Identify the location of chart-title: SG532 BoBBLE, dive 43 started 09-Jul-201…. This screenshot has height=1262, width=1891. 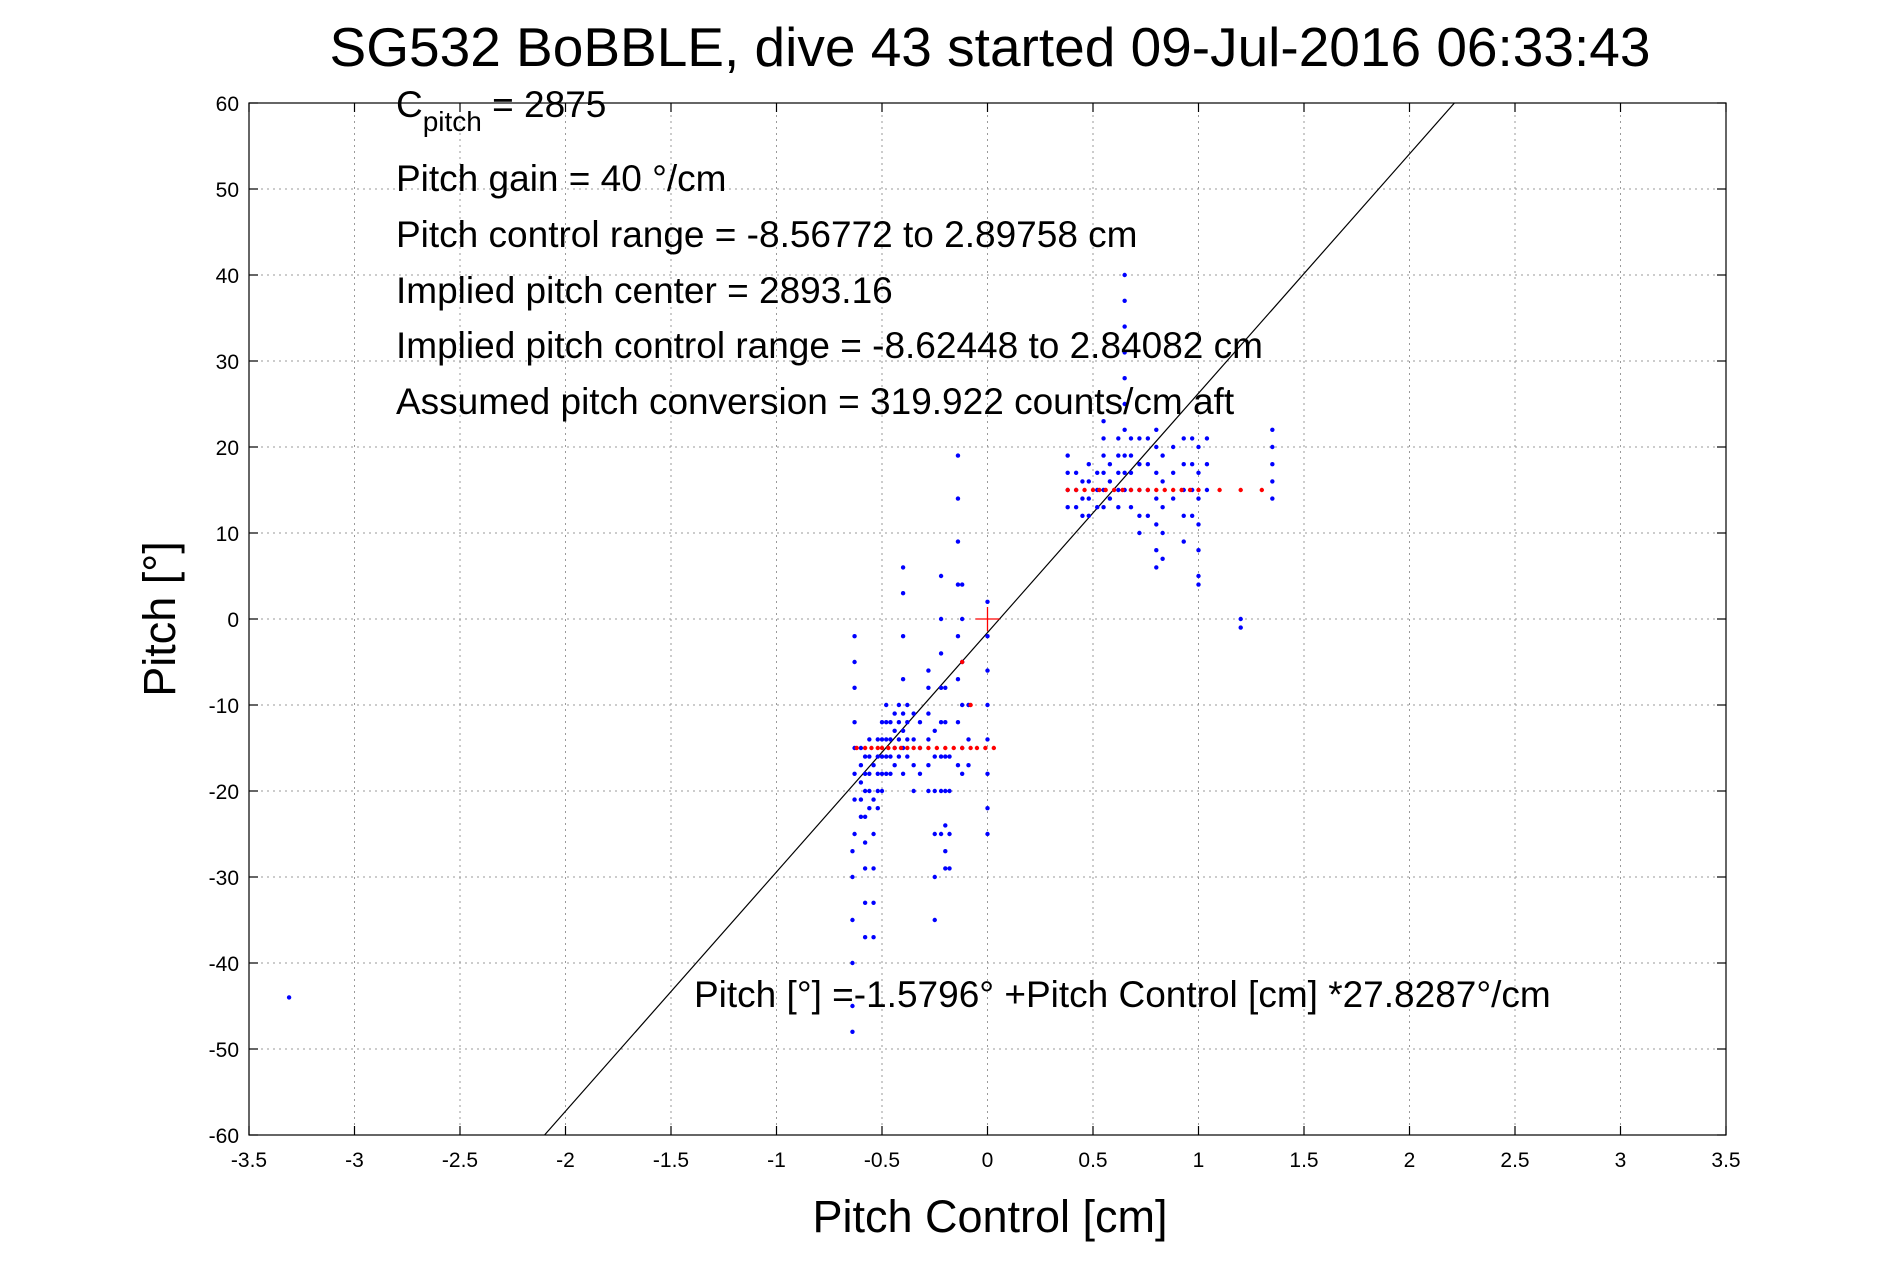
(990, 47).